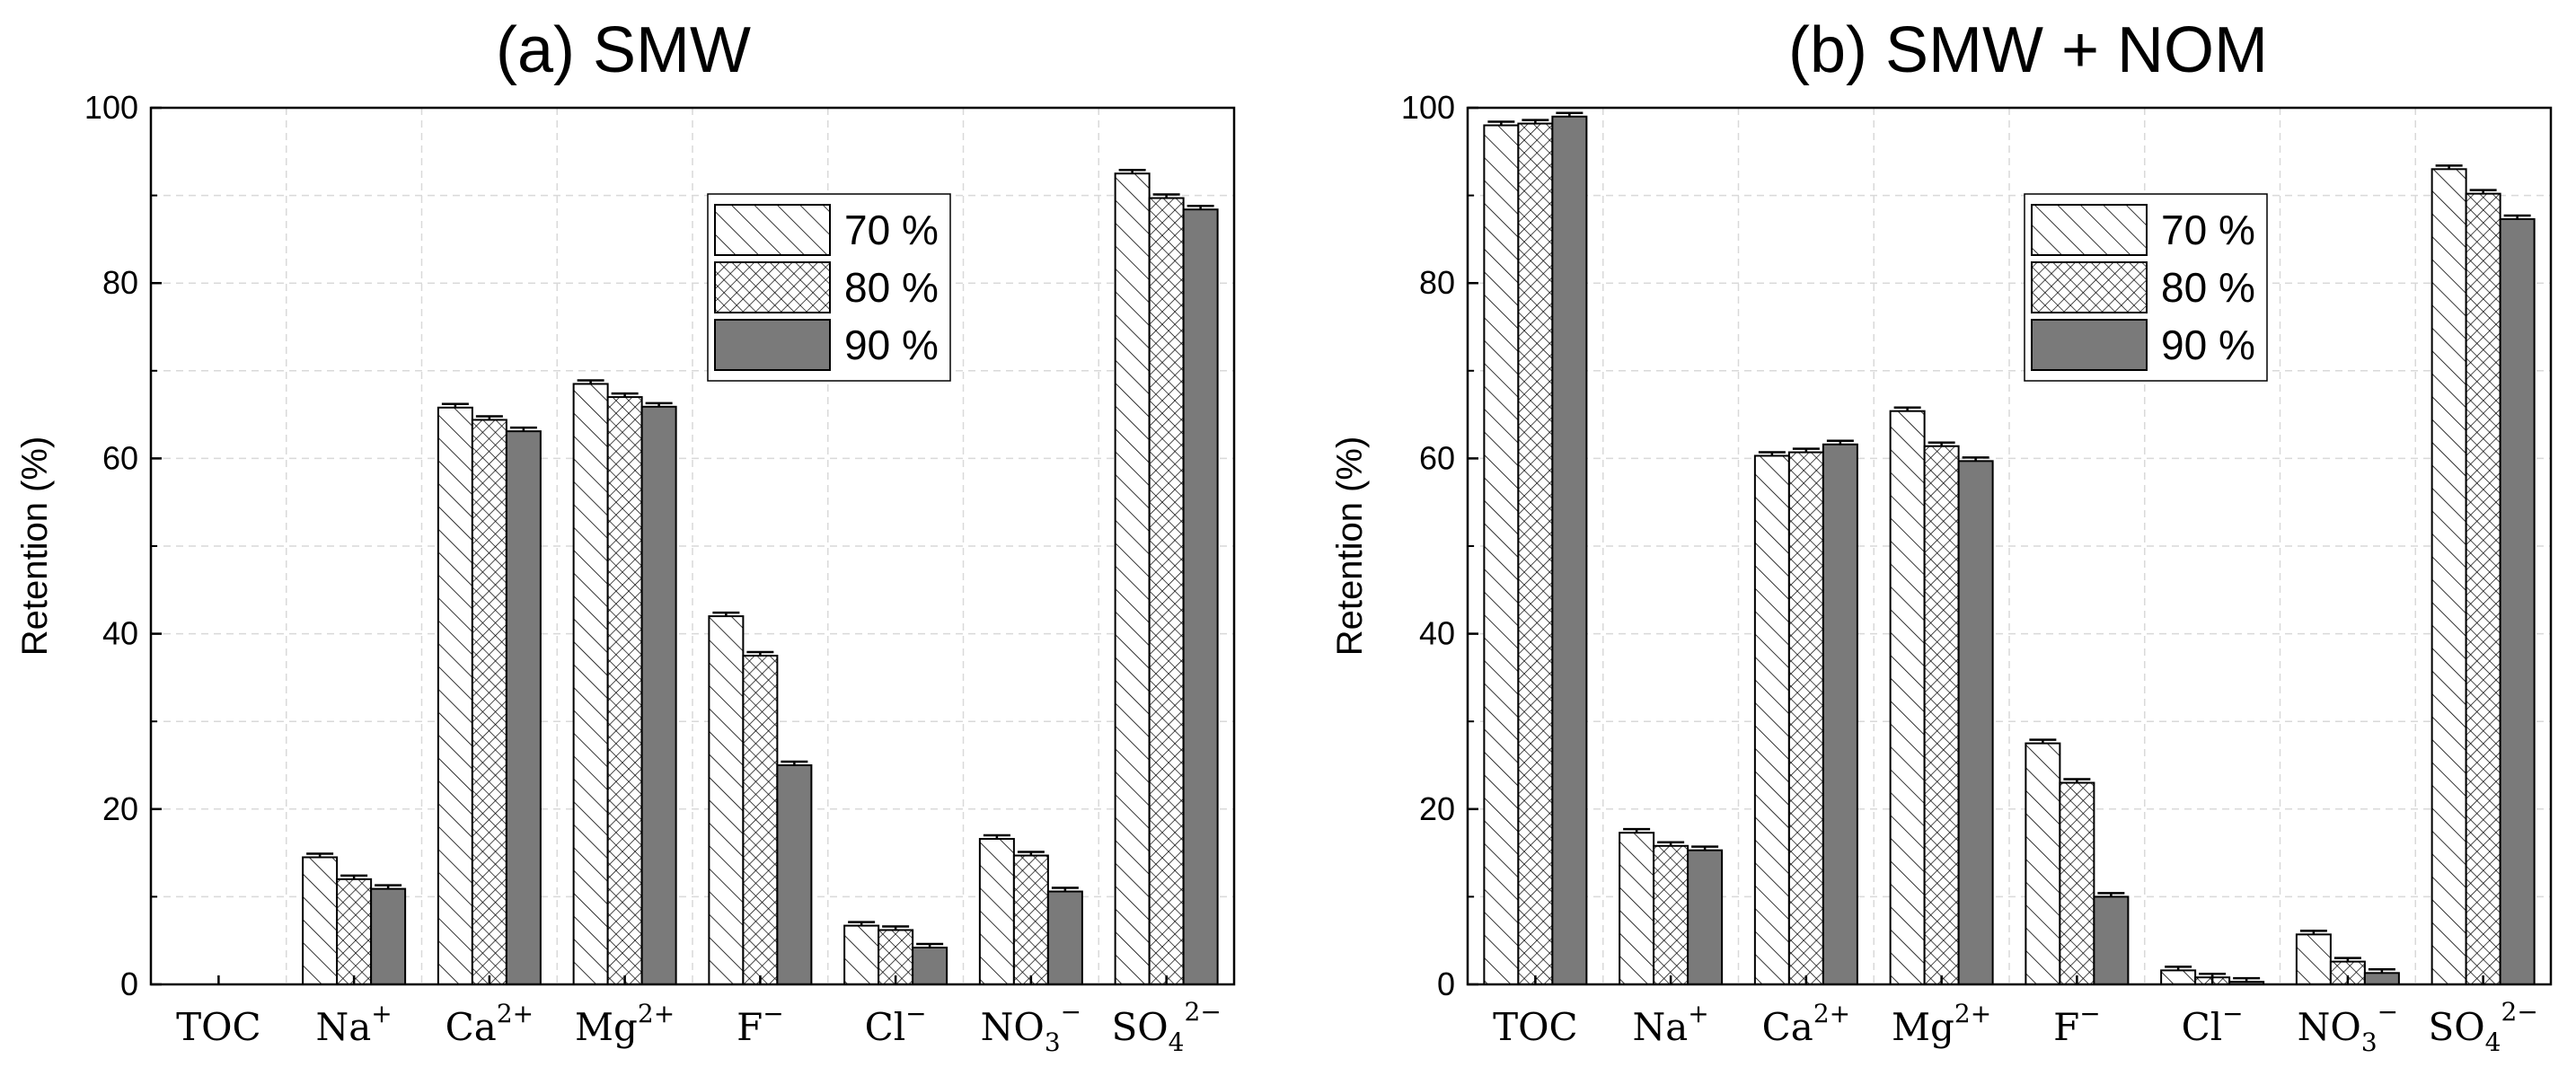 The image size is (2576, 1076). Describe the element at coordinates (320, 921) in the screenshot. I see `bar-70-na` at that location.